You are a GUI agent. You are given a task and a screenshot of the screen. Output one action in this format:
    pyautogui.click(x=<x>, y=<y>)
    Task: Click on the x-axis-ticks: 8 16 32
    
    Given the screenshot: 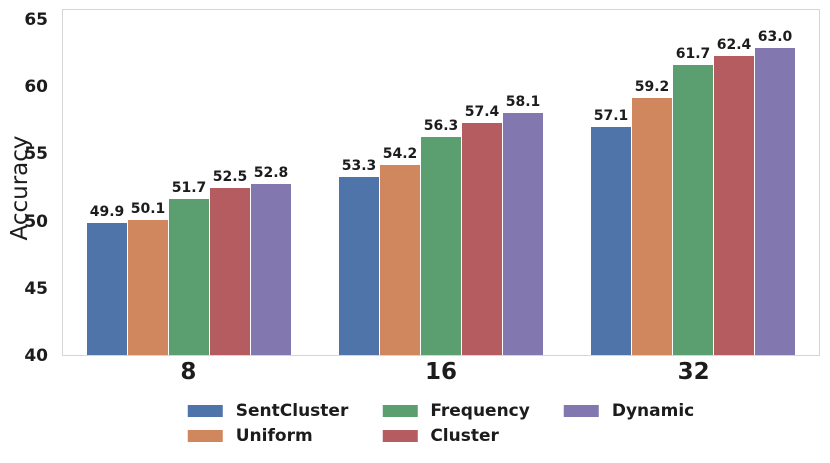 What is the action you would take?
    pyautogui.click(x=441, y=372)
    